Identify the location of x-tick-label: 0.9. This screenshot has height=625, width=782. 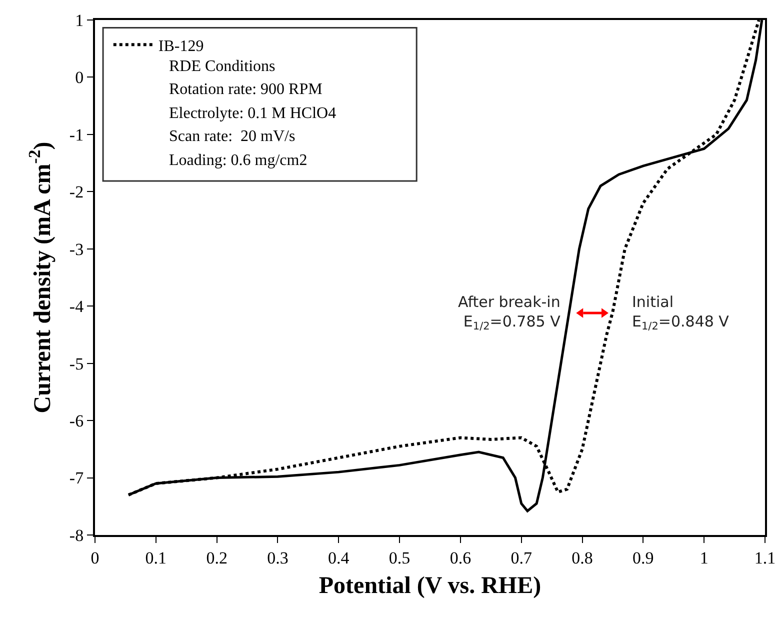
(643, 558).